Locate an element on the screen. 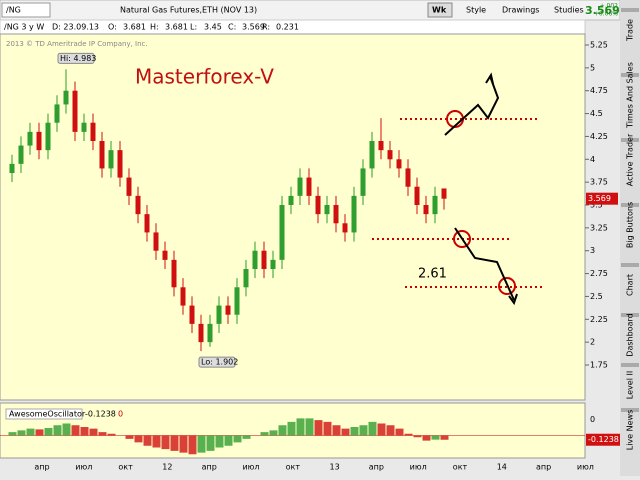  y-tick-label: 3.5 is located at coordinates (596, 205).